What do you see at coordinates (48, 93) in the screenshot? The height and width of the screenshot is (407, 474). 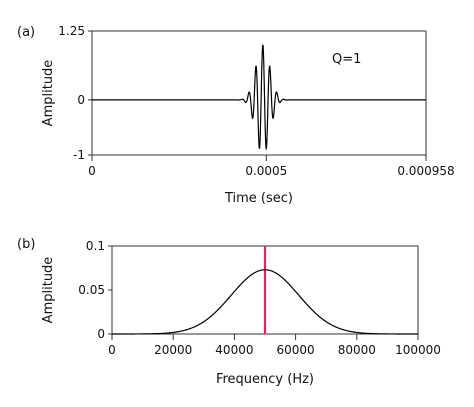 I see `panel-a-ylabel: Amplitude` at bounding box center [48, 93].